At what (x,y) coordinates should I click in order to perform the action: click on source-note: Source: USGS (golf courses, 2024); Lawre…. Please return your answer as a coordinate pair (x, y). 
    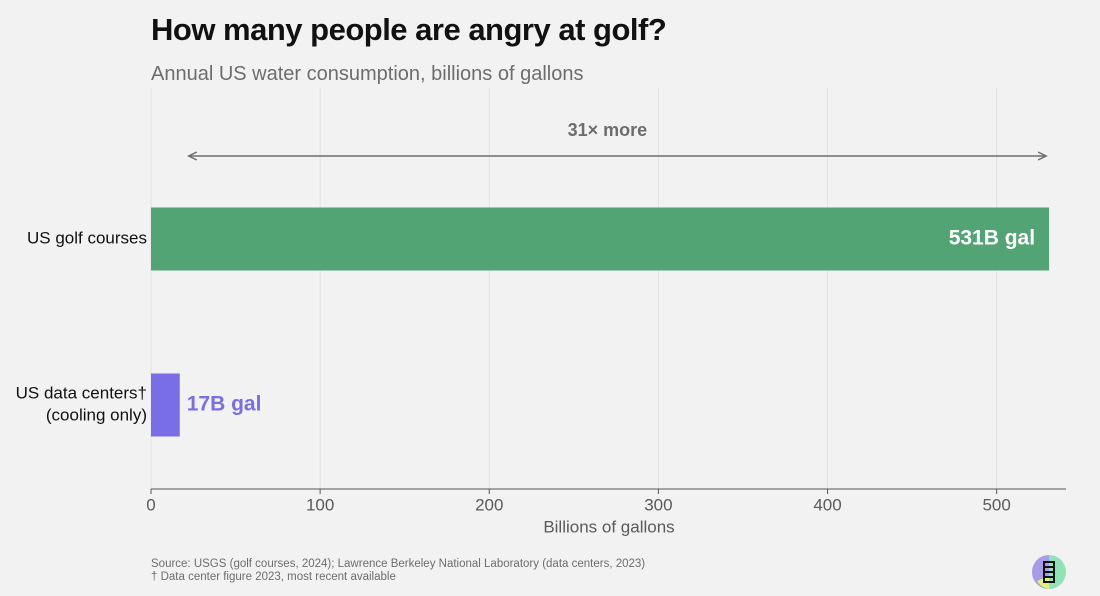
    Looking at the image, I should click on (398, 564).